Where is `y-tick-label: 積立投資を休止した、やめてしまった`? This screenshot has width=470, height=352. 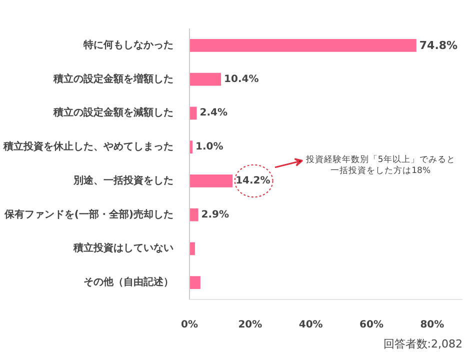
y-tick-label: 積立投資を休止した、やめてしまった is located at coordinates (88, 146).